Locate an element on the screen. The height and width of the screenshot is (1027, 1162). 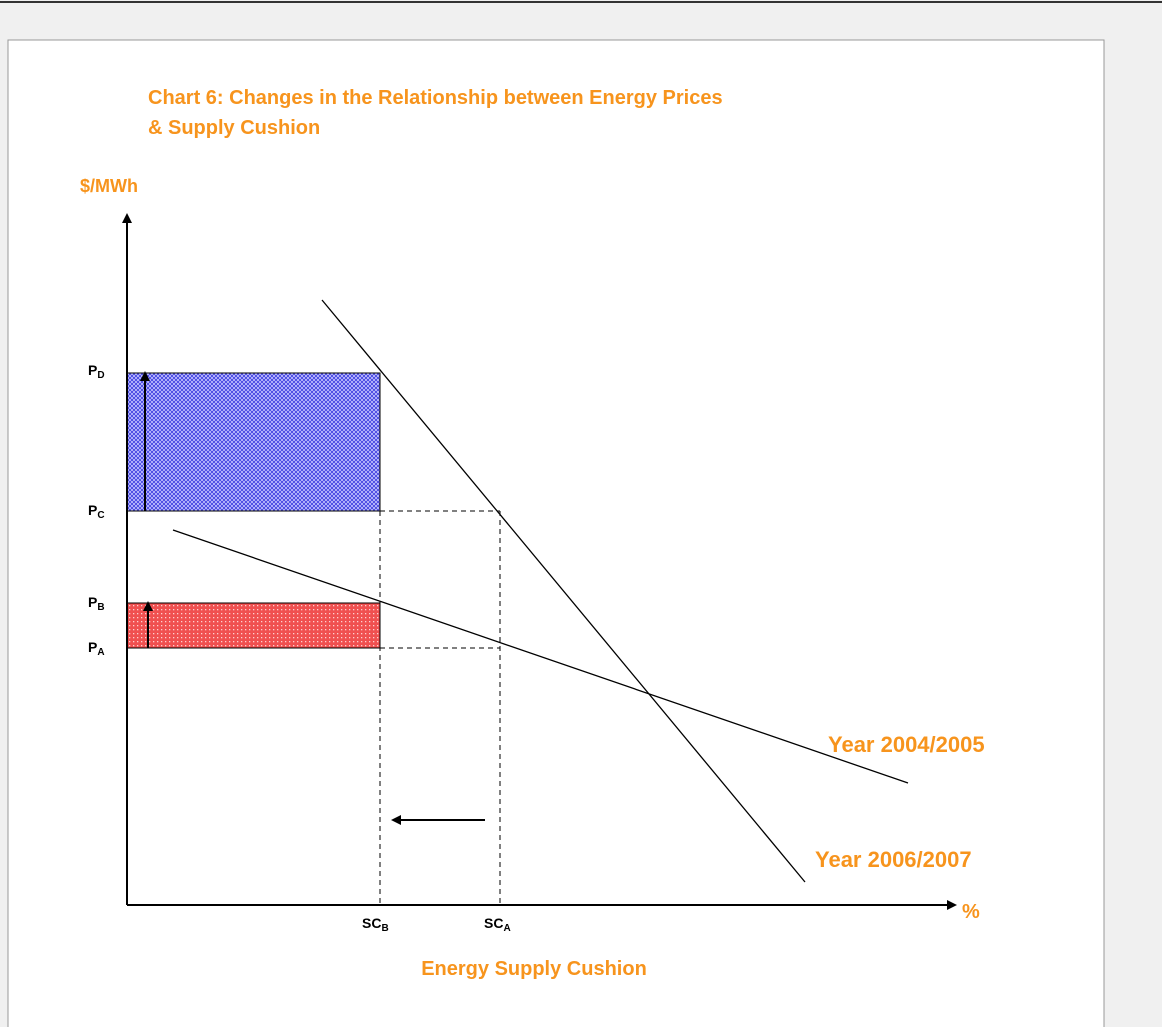
level-label: SCA is located at coordinates (497, 924).